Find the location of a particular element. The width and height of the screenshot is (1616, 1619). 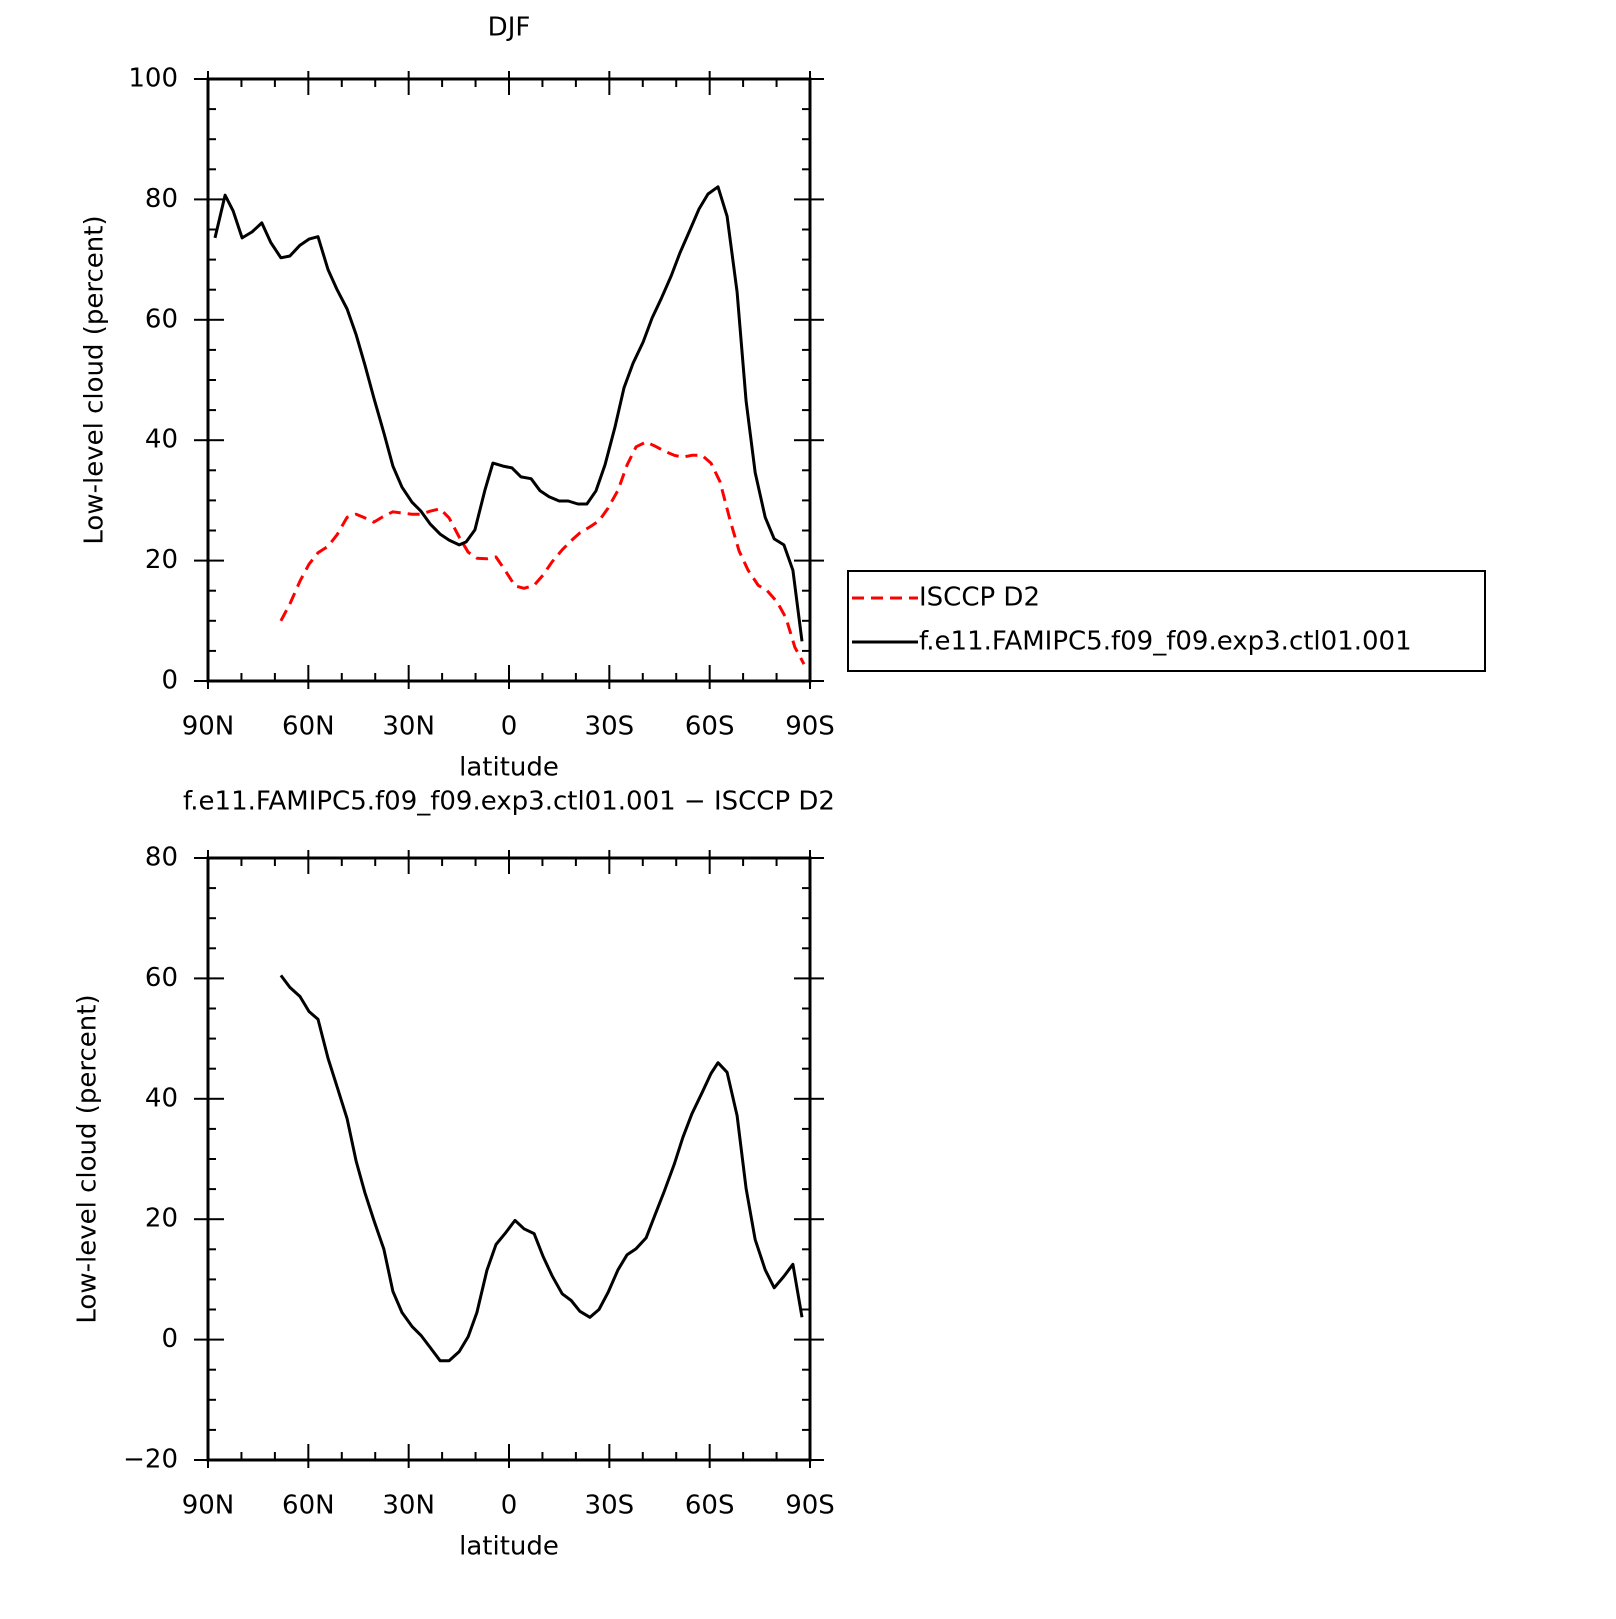

chart-title: DJF is located at coordinates (509, 28).